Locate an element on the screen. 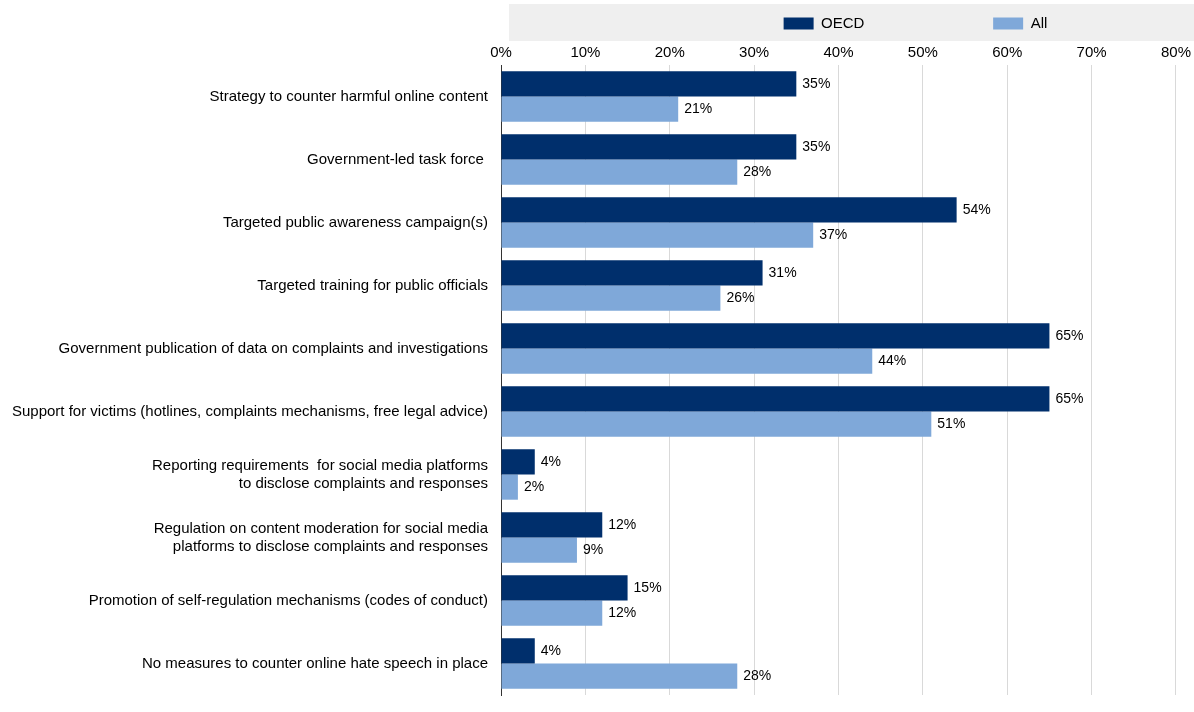 This screenshot has width=1194, height=712. y-tick-label: Targeted training for public officials is located at coordinates (373, 284).